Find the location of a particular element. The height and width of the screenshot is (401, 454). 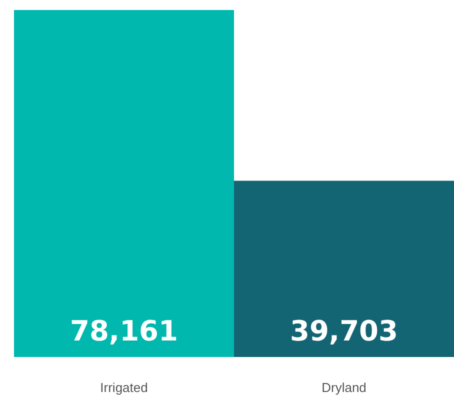

data-label: 78,161 is located at coordinates (124, 331).